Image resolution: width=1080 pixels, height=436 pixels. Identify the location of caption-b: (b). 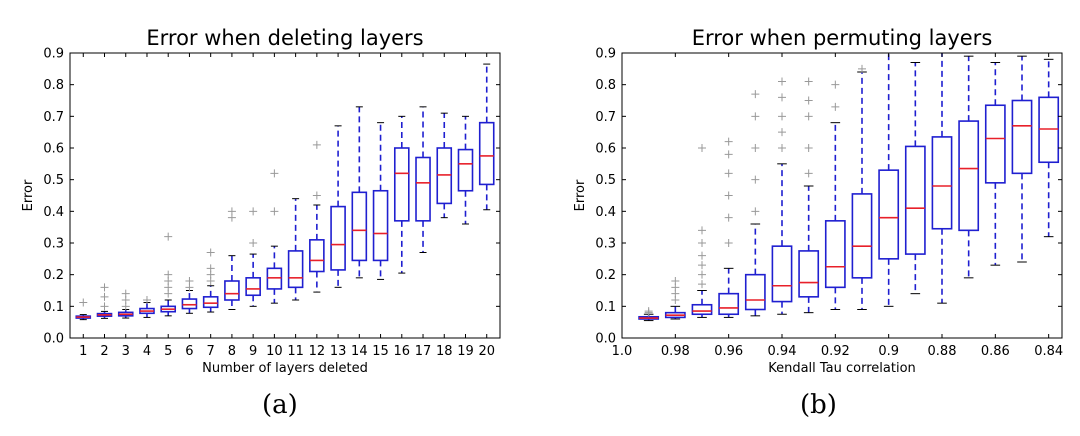
(818, 405).